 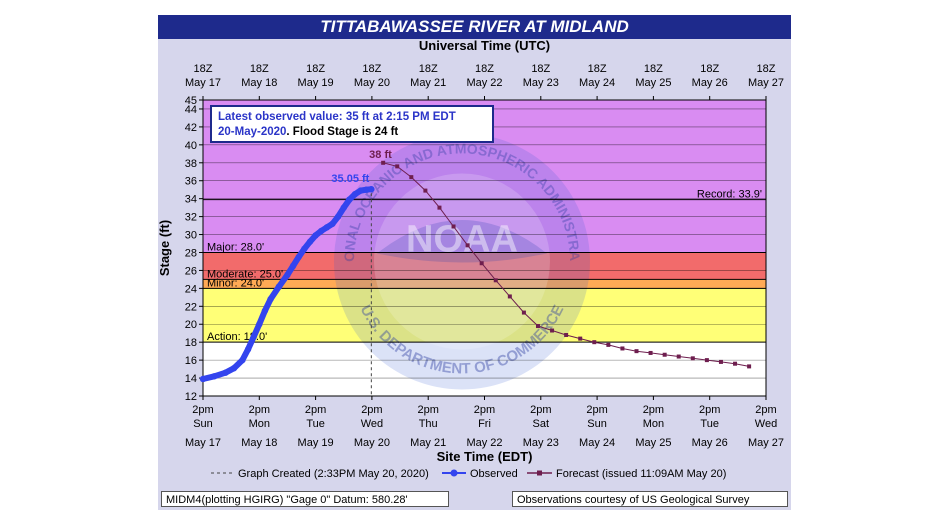 What do you see at coordinates (316, 83) in the screenshot?
I see `top-tick-date: May 19` at bounding box center [316, 83].